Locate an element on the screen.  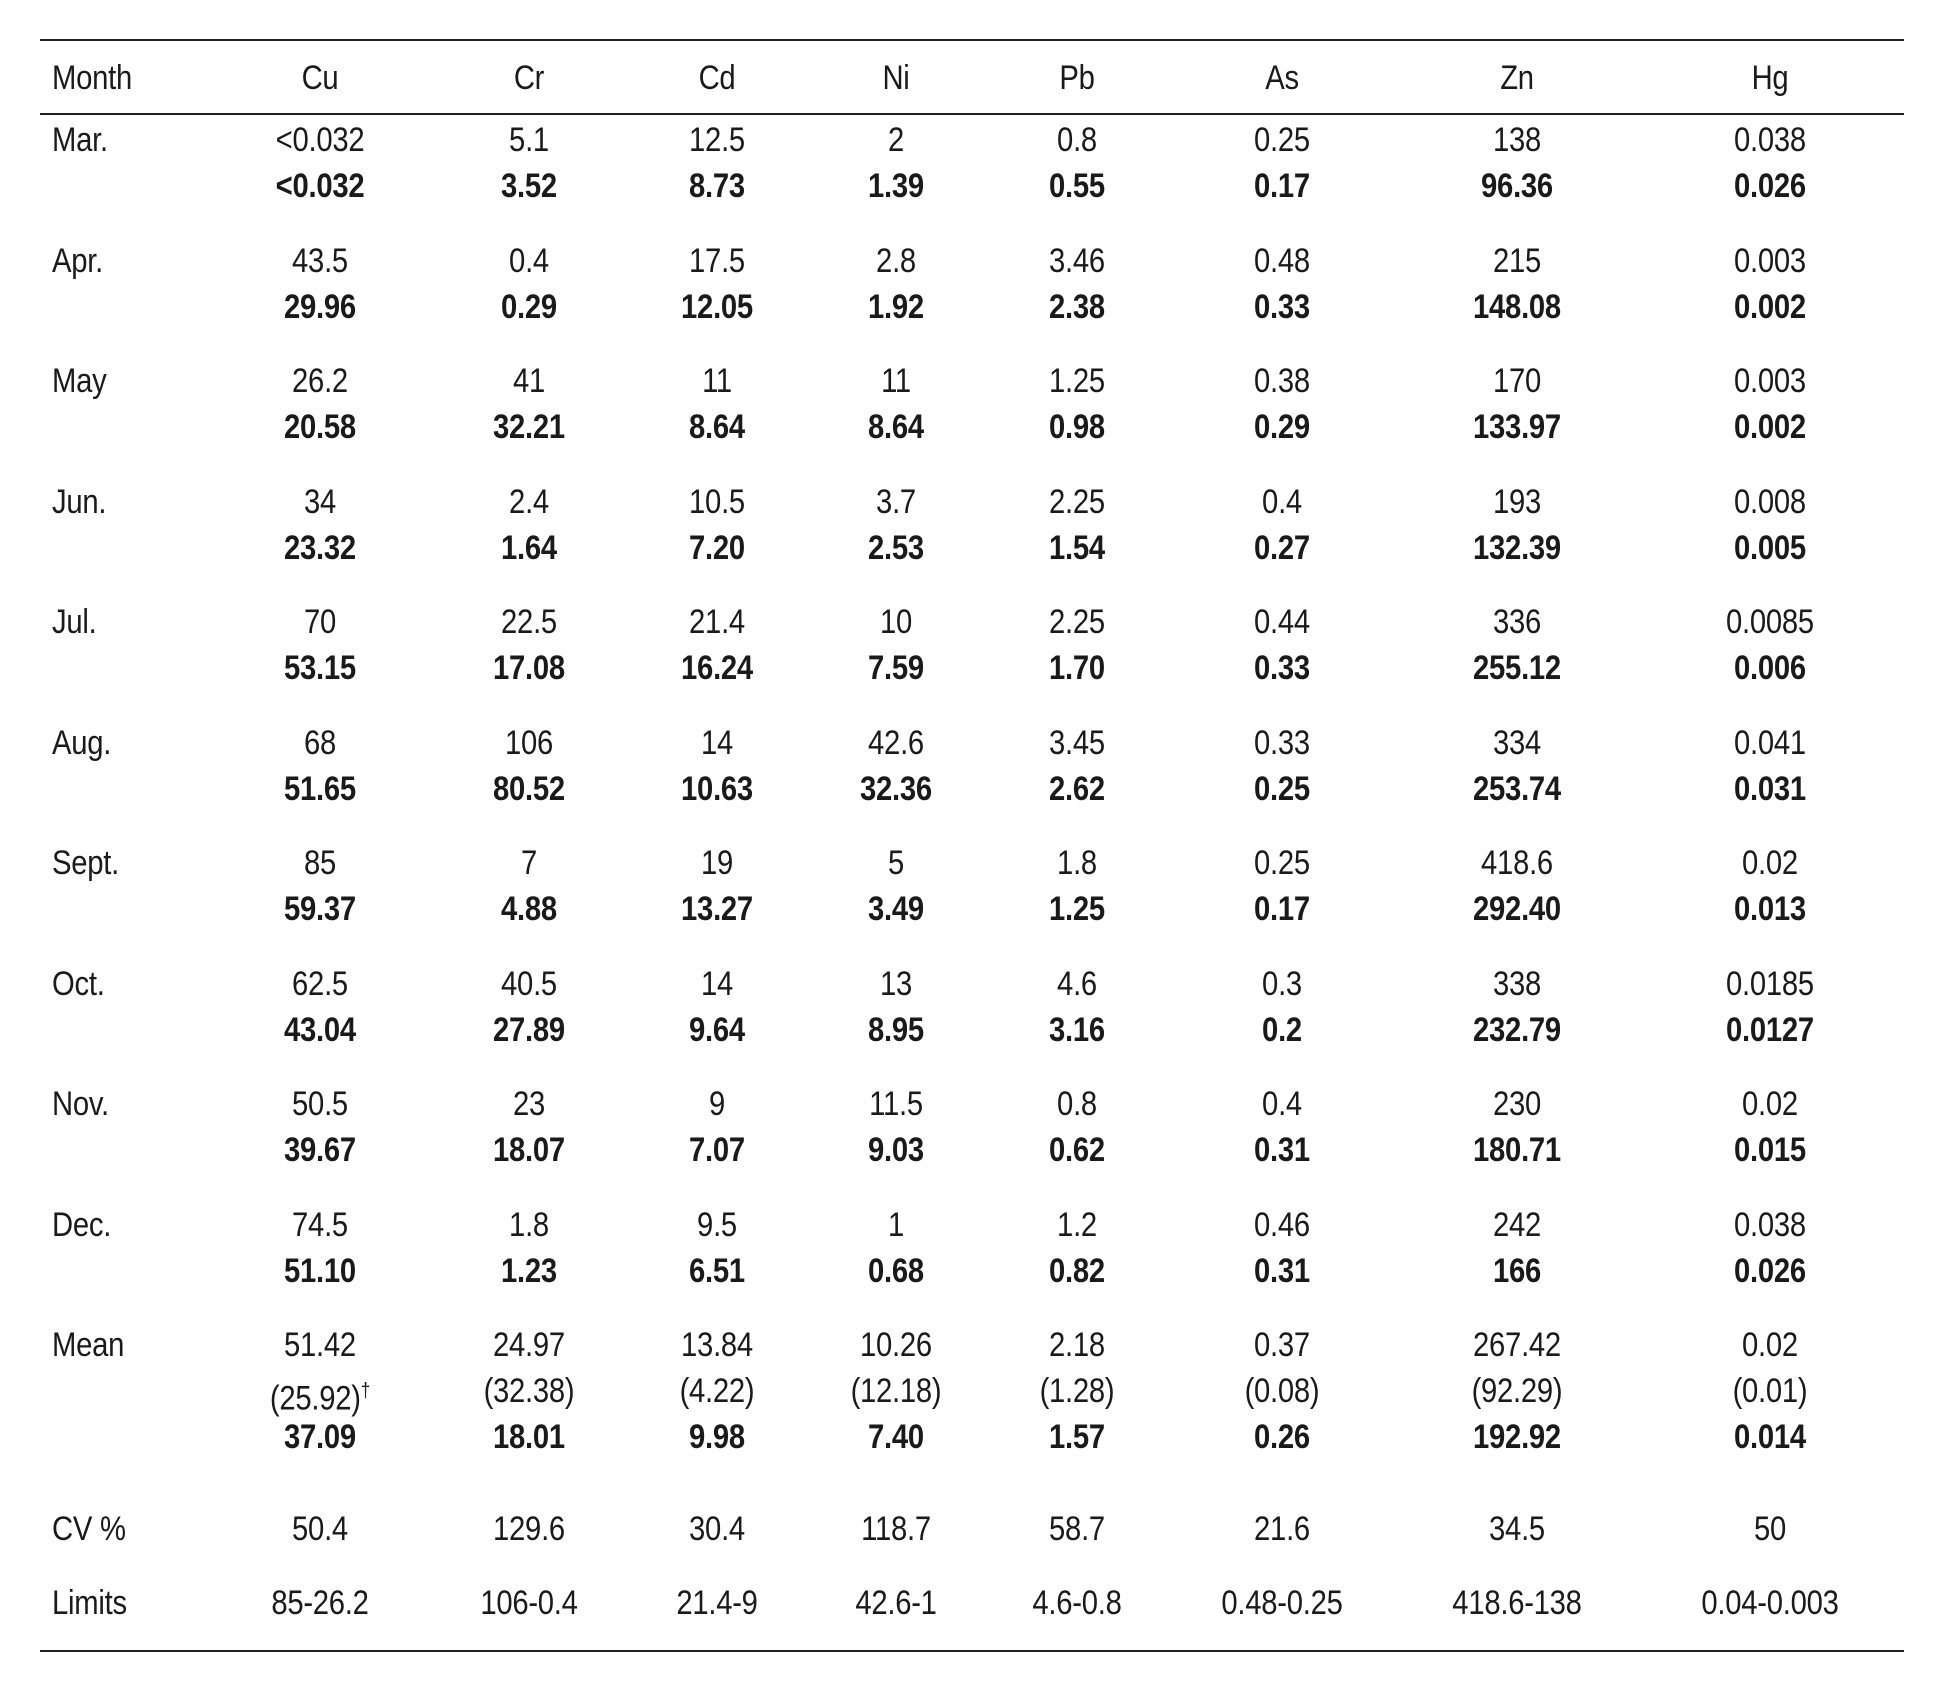
table-cell: 5.1 is located at coordinates (529, 140).